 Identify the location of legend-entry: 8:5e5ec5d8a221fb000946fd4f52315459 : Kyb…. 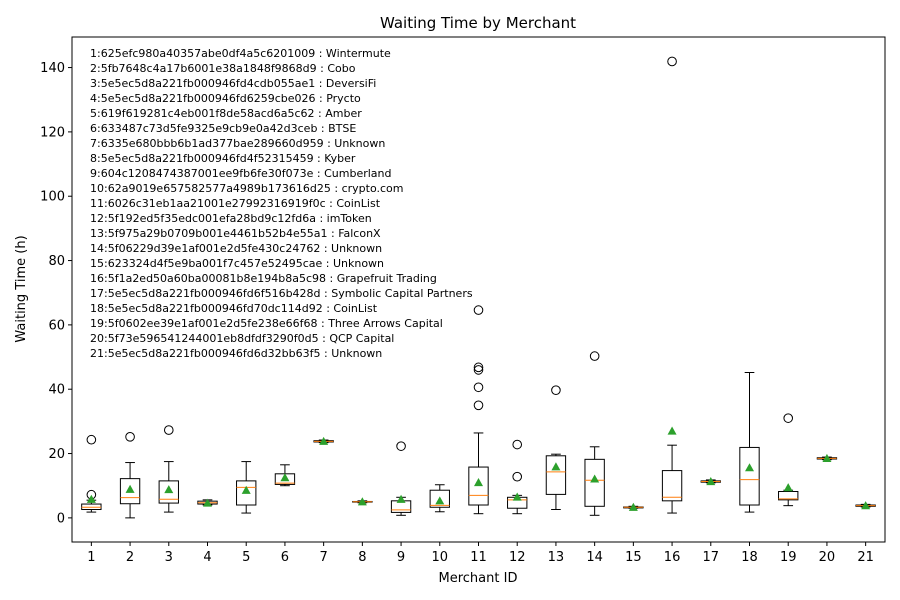
(223, 158).